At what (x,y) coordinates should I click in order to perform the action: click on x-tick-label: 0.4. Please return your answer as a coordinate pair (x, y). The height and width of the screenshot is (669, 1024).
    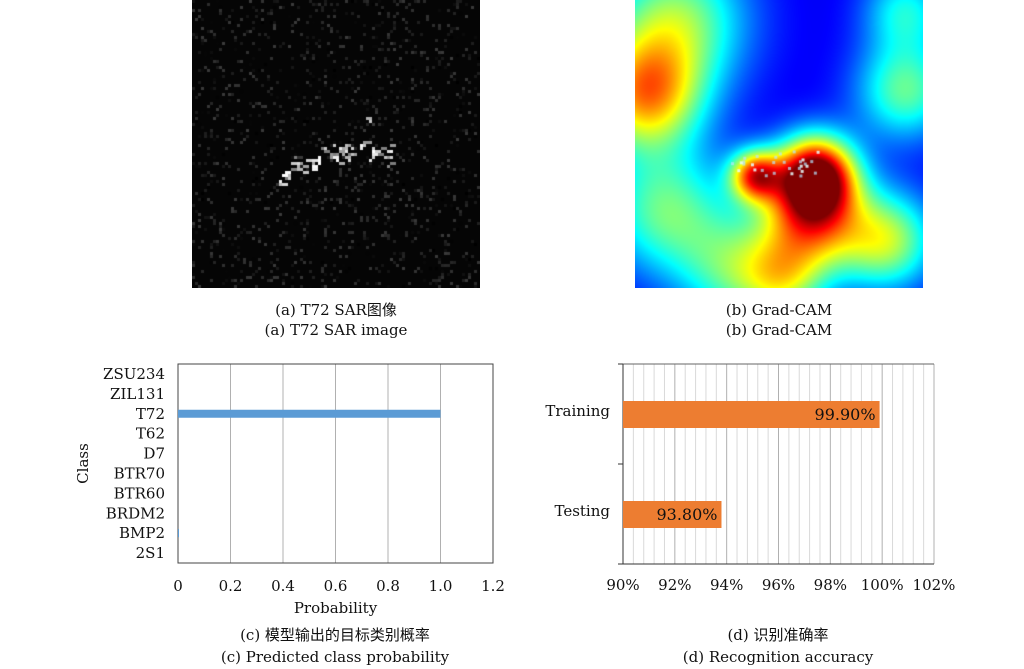
    Looking at the image, I should click on (283, 586).